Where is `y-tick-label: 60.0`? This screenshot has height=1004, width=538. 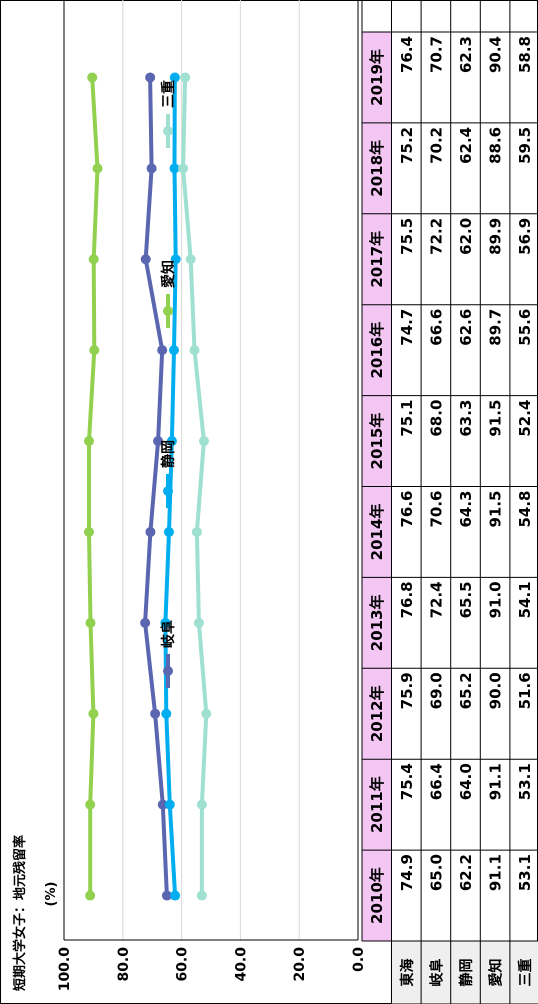
y-tick-label: 60.0 is located at coordinates (183, 964).